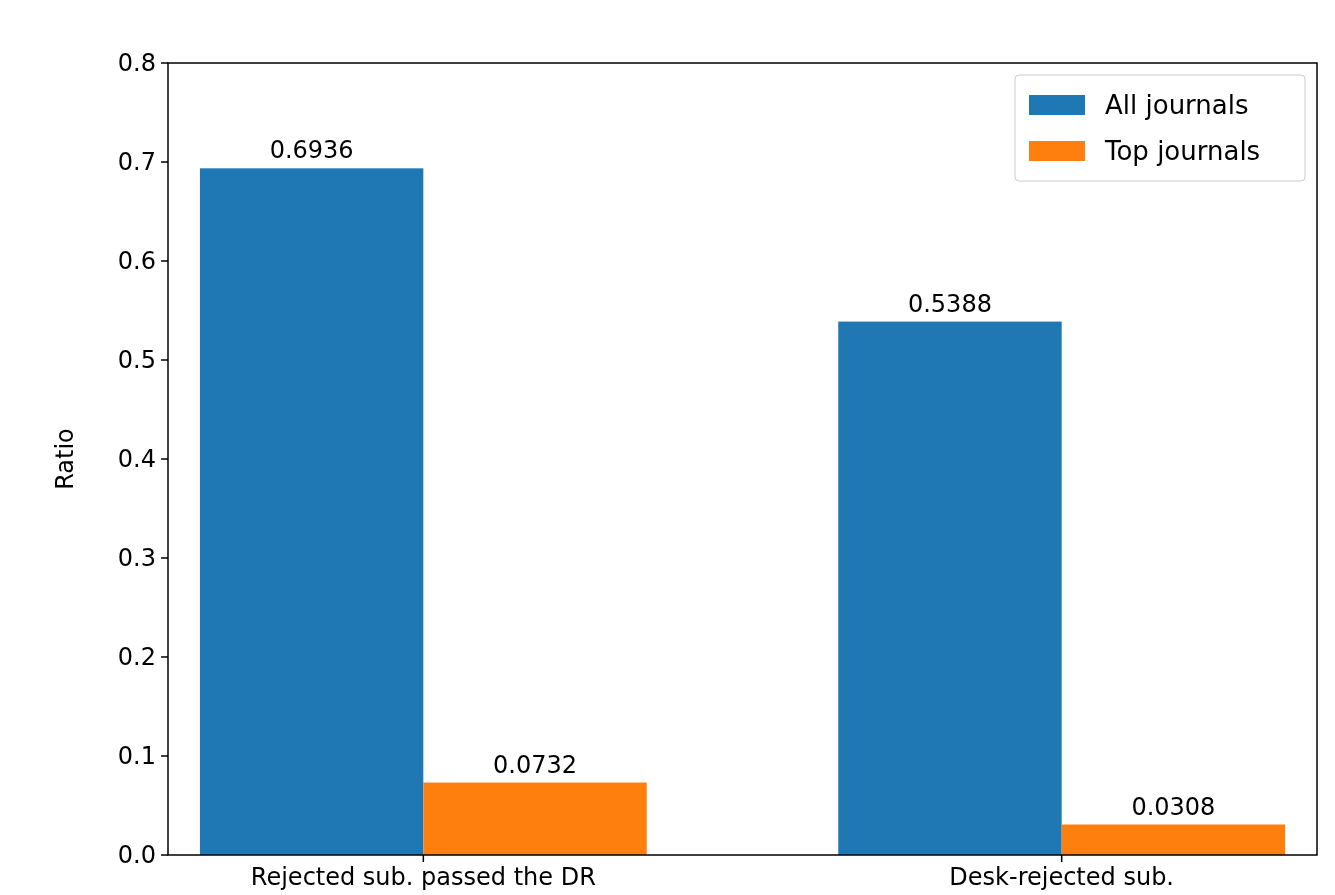  What do you see at coordinates (136, 855) in the screenshot?
I see `y-tick-label: 0.0` at bounding box center [136, 855].